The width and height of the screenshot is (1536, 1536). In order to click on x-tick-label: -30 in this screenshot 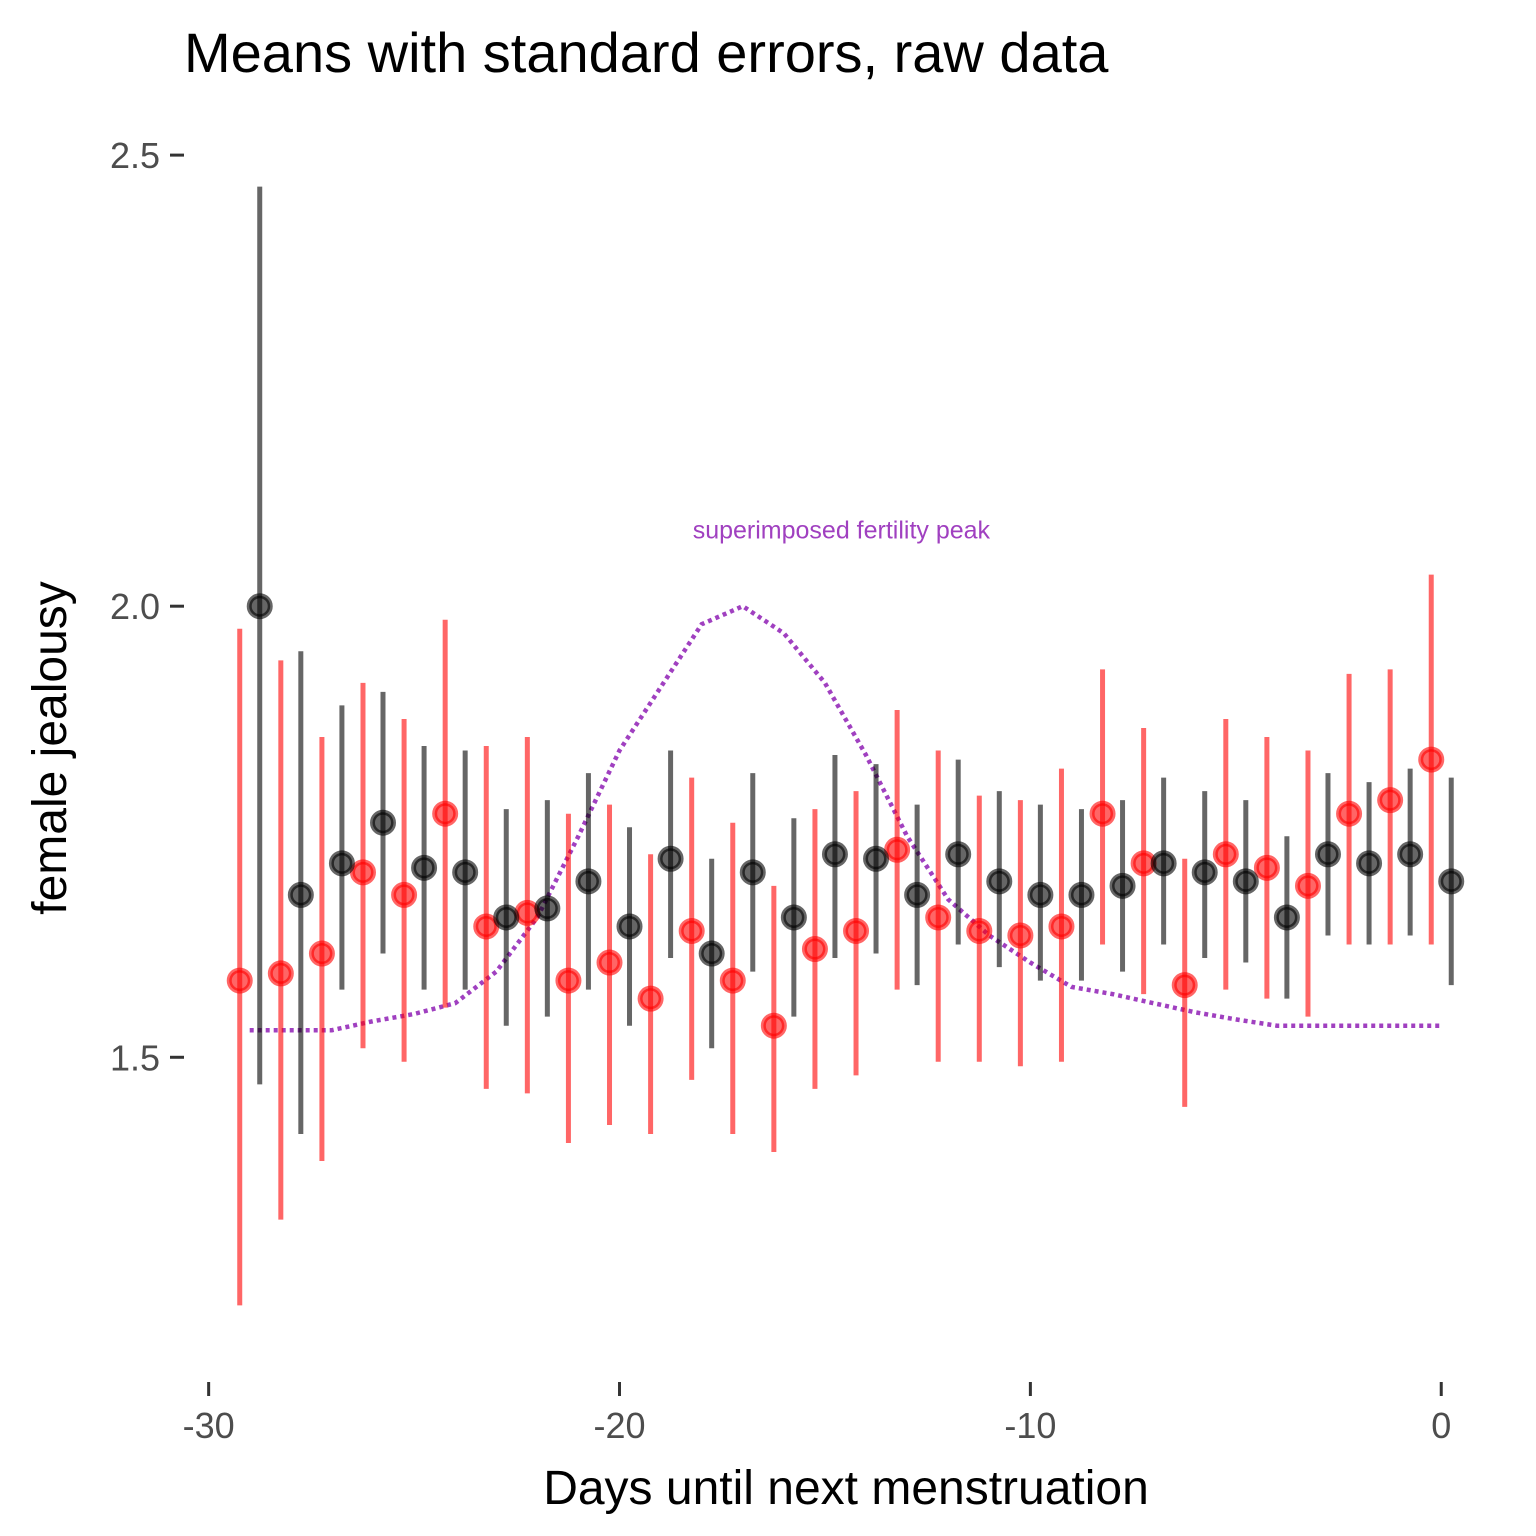, I will do `click(209, 1425)`.